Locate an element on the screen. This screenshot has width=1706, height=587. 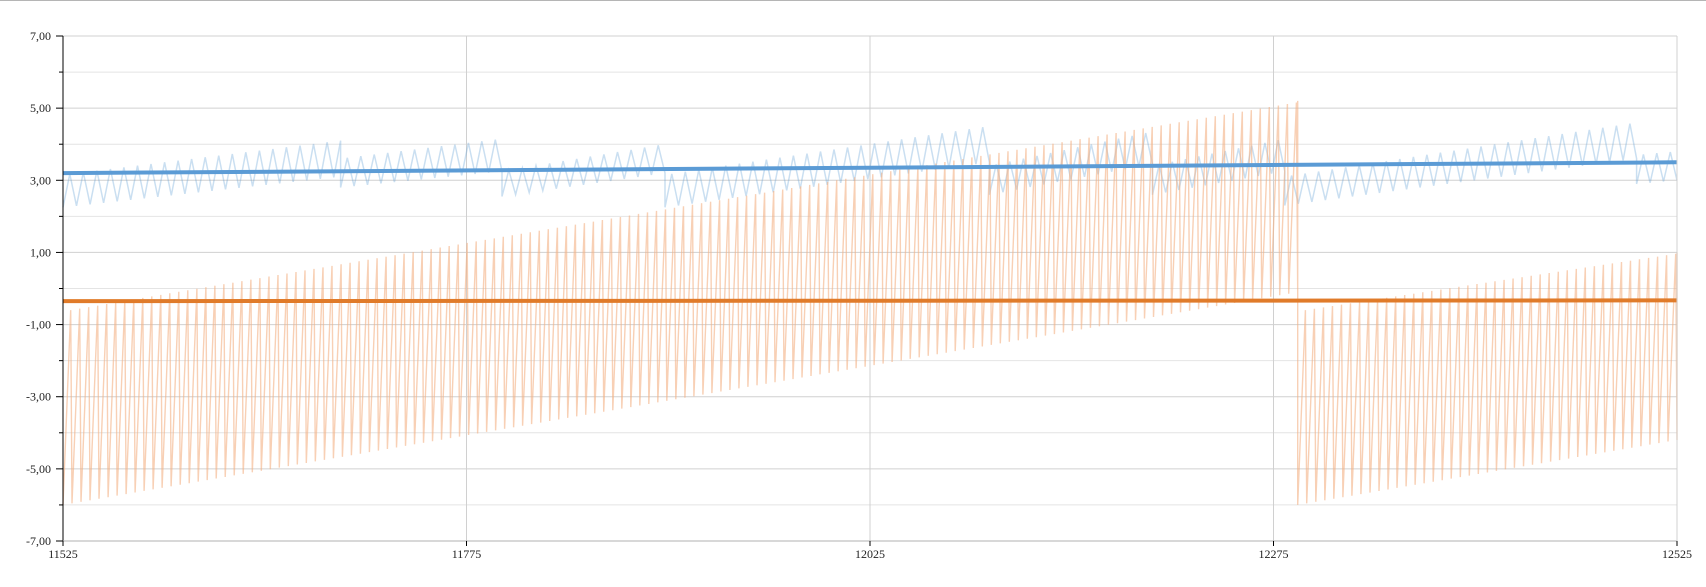
y-tick-label: 5,00 is located at coordinates (40, 108).